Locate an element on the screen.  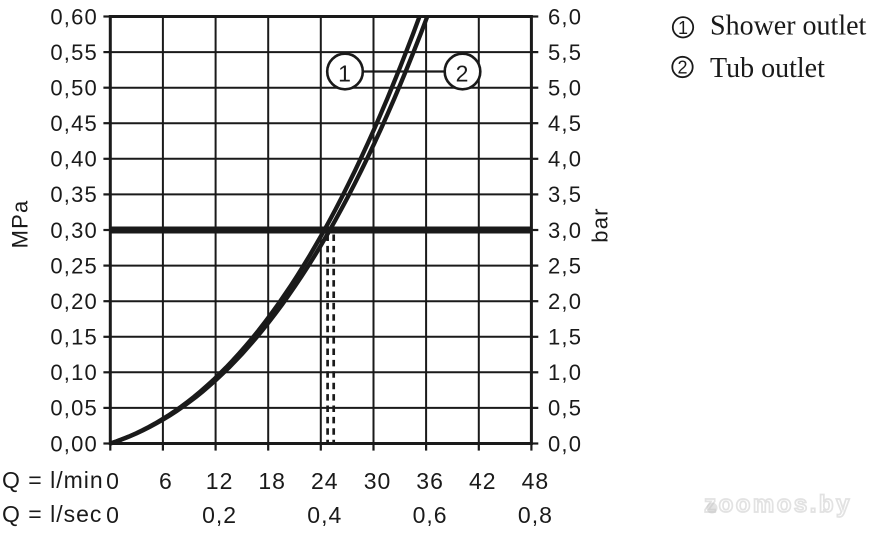
svg-text: 0,4 is located at coordinates (324, 515).